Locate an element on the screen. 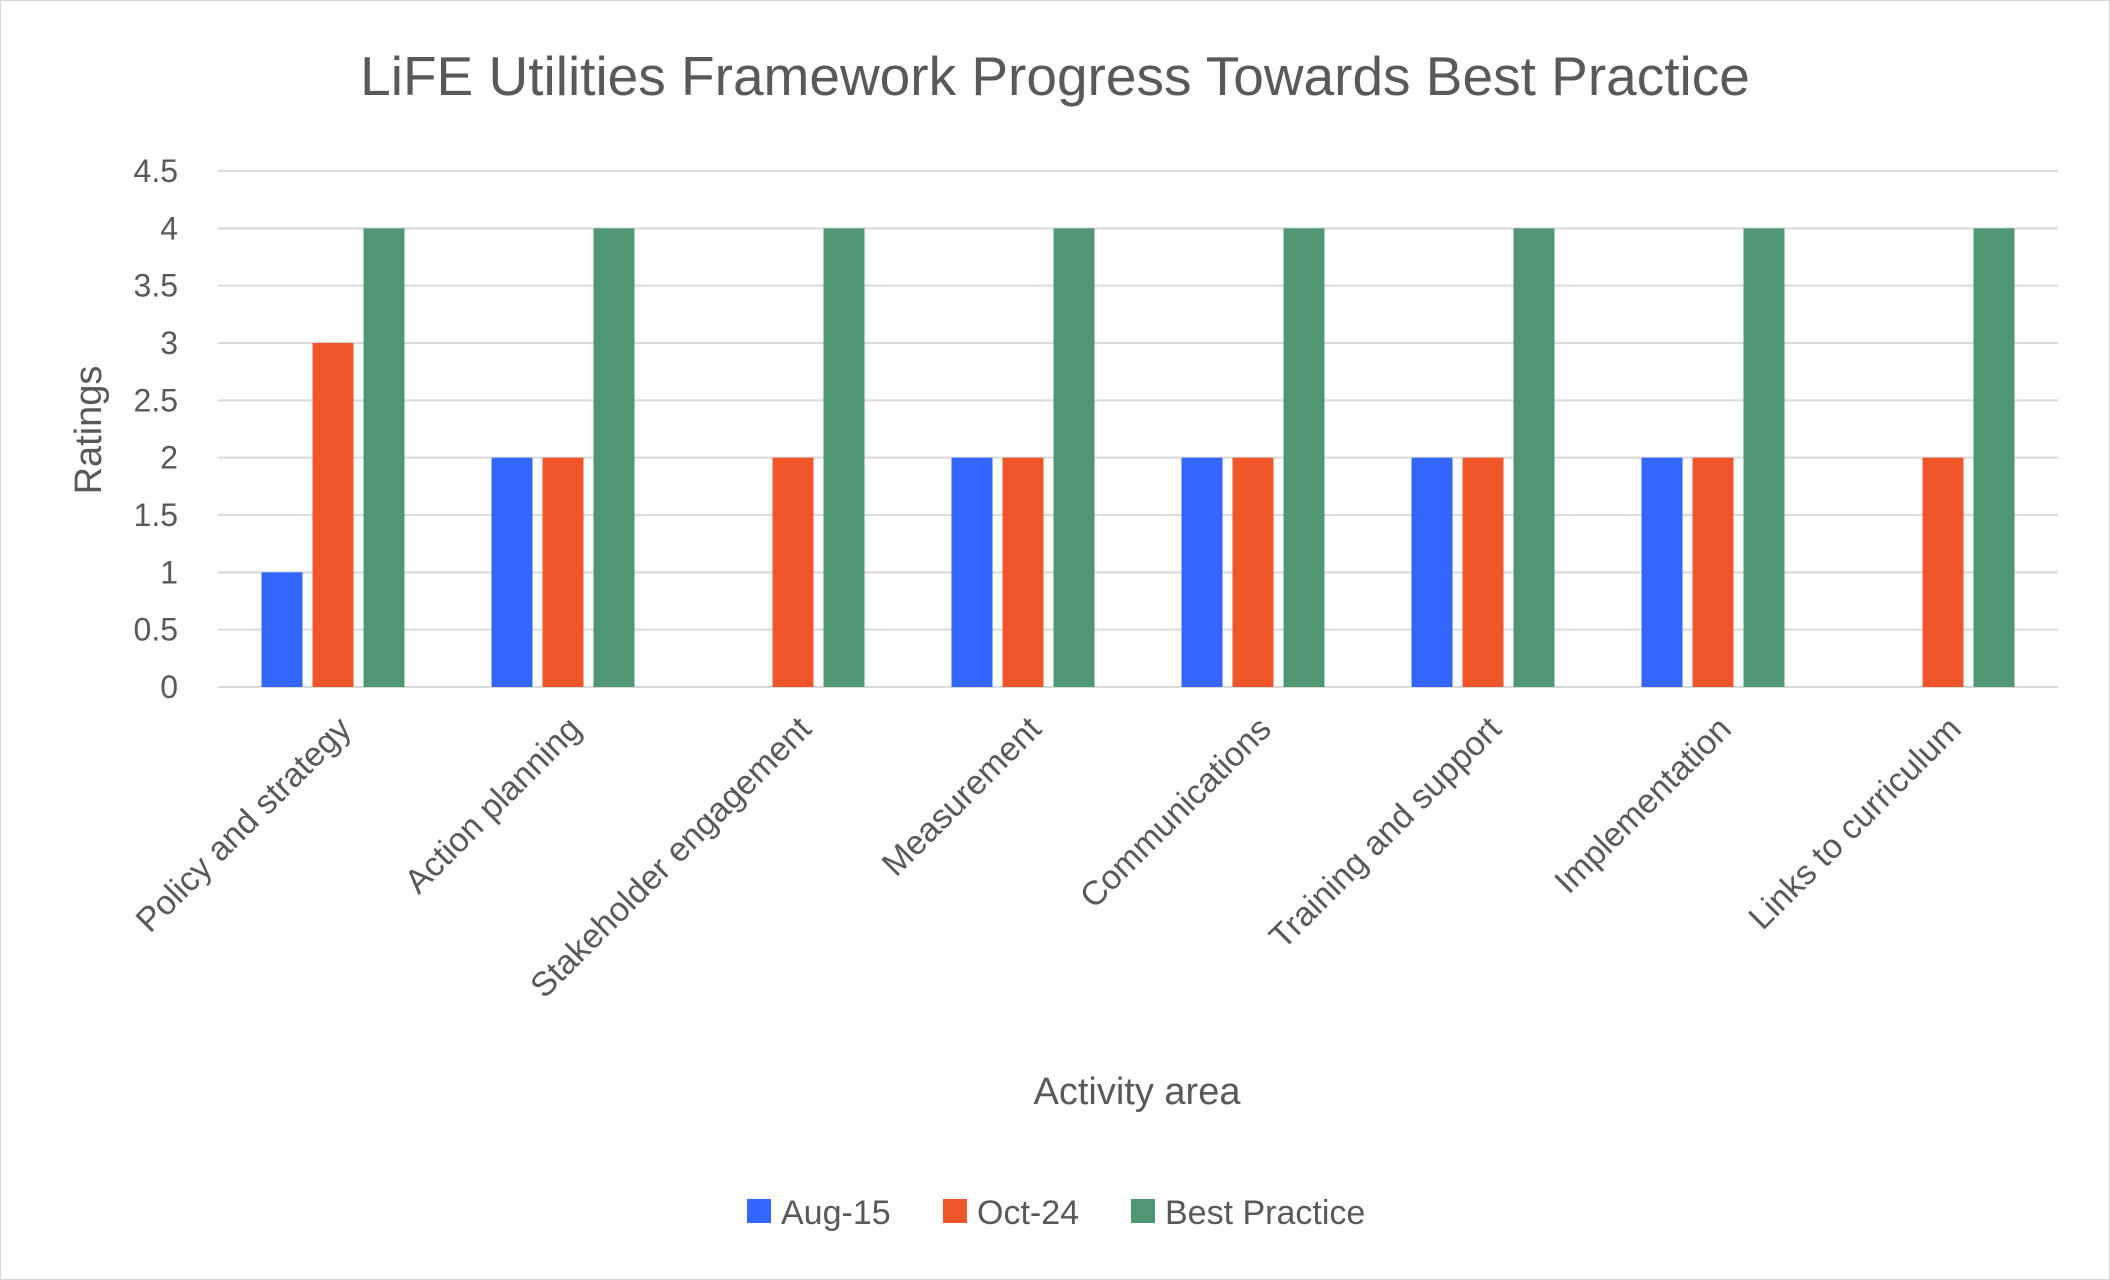 The height and width of the screenshot is (1280, 2110). x-category-label: Links to curriculum is located at coordinates (1854, 823).